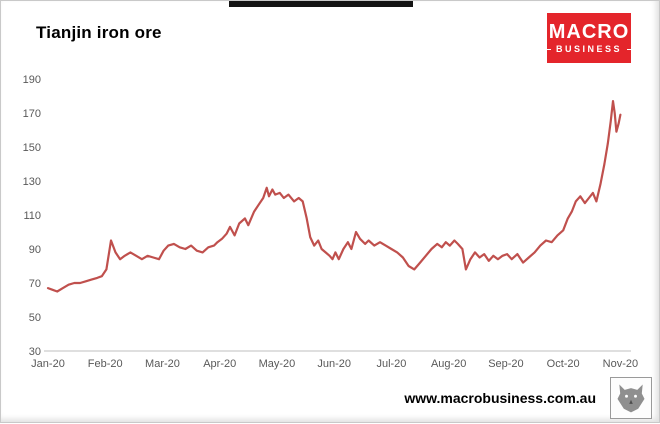 This screenshot has height=424, width=660. What do you see at coordinates (32, 216) in the screenshot?
I see `svg-text: 110` at bounding box center [32, 216].